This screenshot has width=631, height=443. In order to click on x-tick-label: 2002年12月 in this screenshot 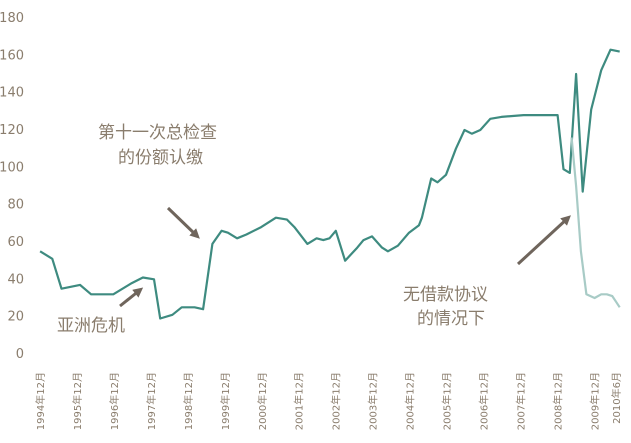, I will do `click(336, 401)`.